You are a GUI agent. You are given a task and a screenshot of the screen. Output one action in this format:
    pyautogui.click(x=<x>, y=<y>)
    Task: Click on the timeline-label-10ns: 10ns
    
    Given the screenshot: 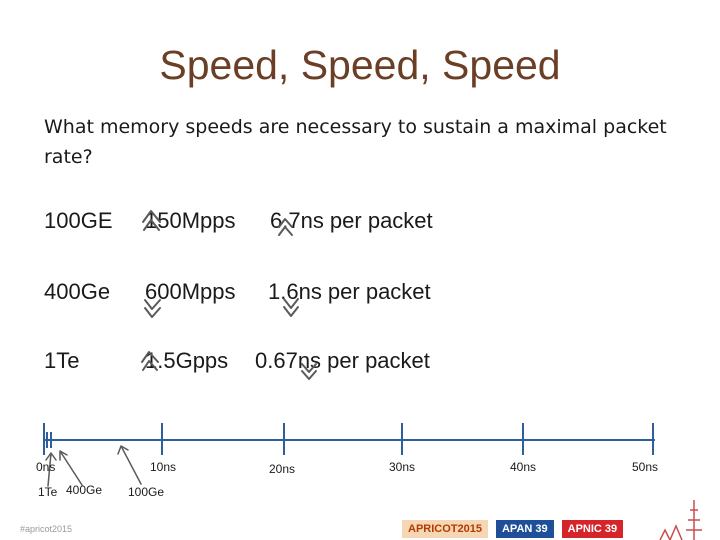 What is the action you would take?
    pyautogui.click(x=163, y=467)
    